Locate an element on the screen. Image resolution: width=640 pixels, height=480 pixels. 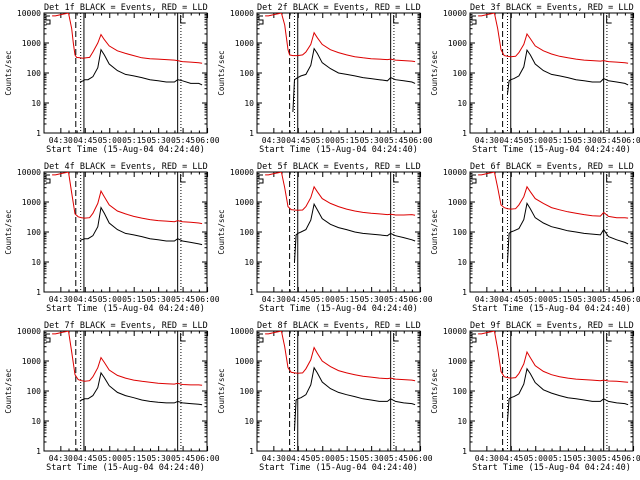
panel-title: Det 3f BLACK = Events, RED = LLD is located at coordinates (552, 8).